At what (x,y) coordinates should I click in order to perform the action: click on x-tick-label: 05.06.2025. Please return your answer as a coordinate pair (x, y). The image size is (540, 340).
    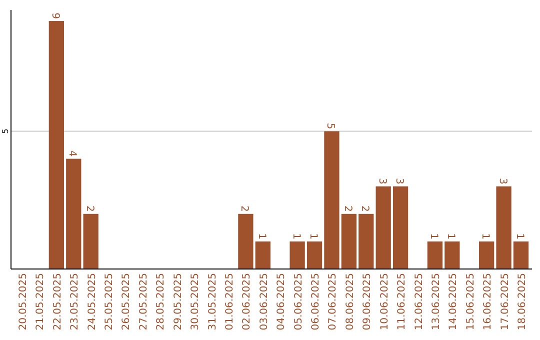
    Looking at the image, I should click on (298, 301).